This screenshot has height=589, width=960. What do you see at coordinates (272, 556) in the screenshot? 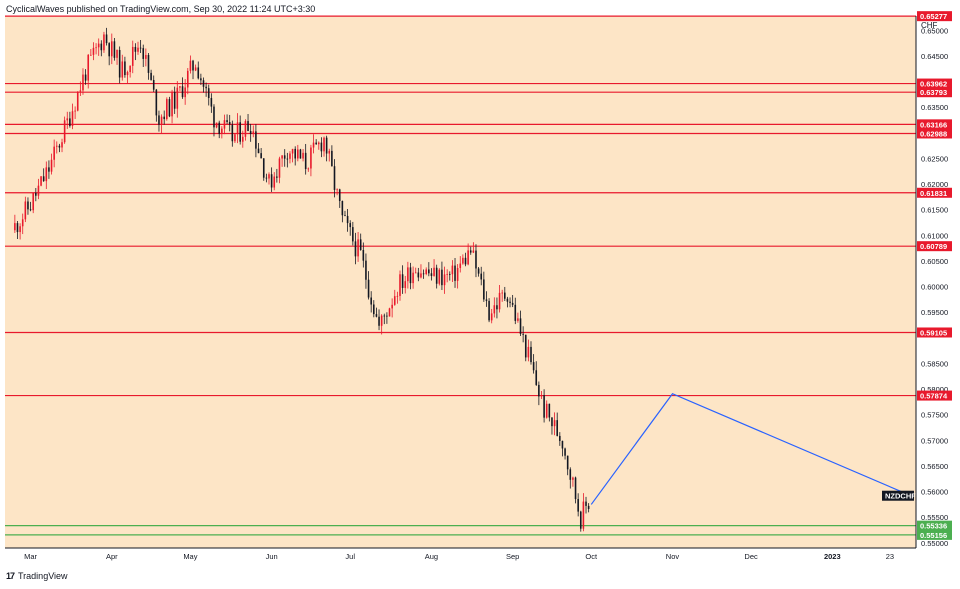
I see `x-tick-label: Jun` at bounding box center [272, 556].